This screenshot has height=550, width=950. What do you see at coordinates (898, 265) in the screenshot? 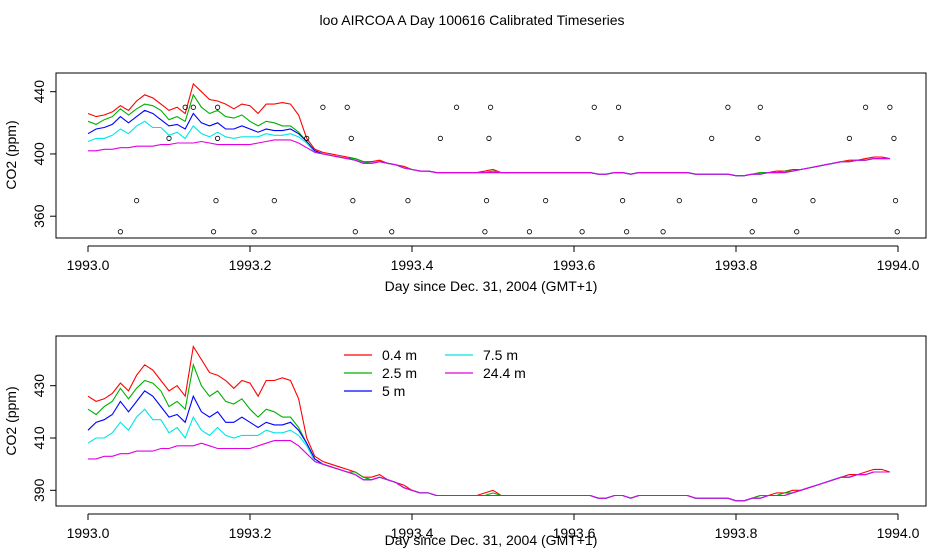
I see `top-x-tick-label-5: 1994.0` at bounding box center [898, 265].